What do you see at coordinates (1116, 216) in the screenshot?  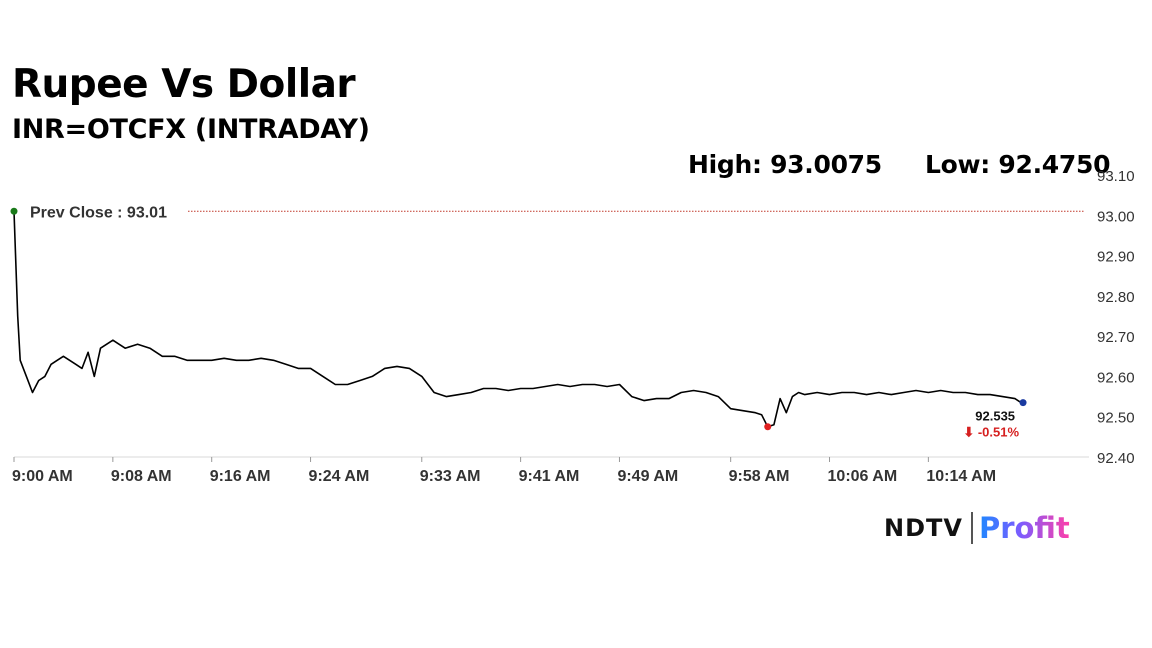 I see `y-tick-label: 93.00` at bounding box center [1116, 216].